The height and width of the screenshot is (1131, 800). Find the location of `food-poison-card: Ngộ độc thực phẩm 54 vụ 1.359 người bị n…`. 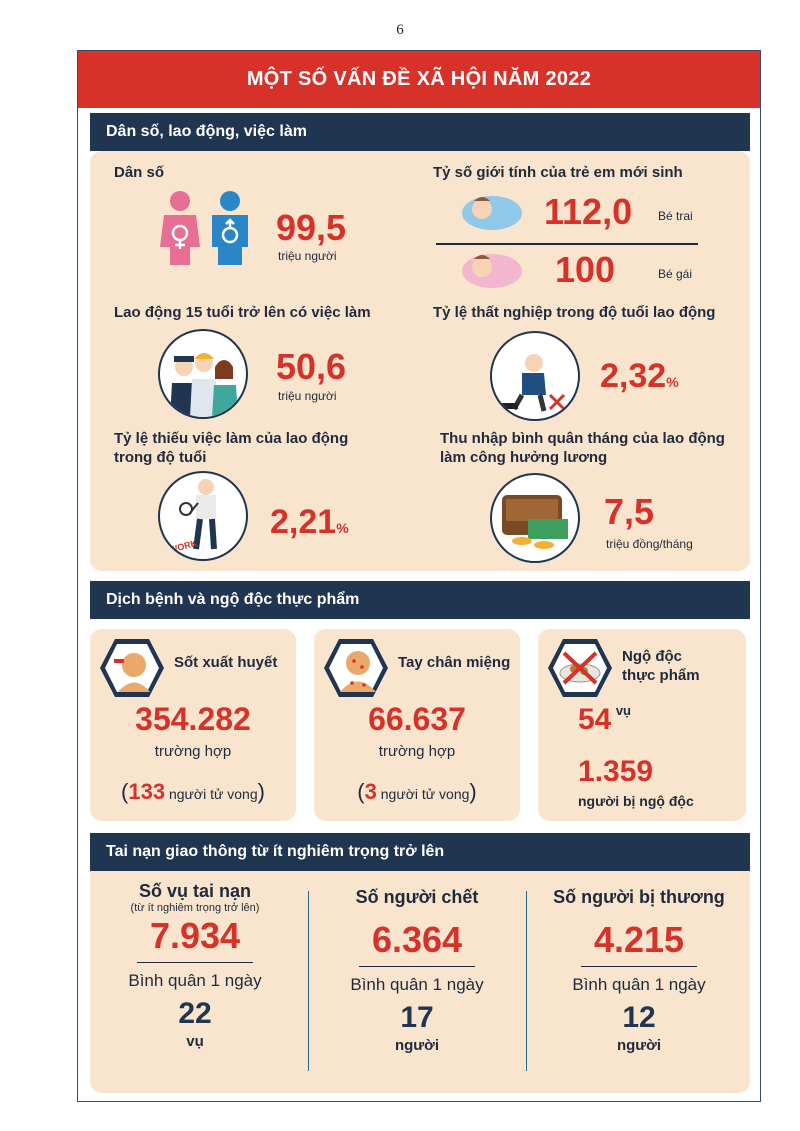

food-poison-card: Ngộ độc thực phẩm 54 vụ 1.359 người bị n… is located at coordinates (642, 725).